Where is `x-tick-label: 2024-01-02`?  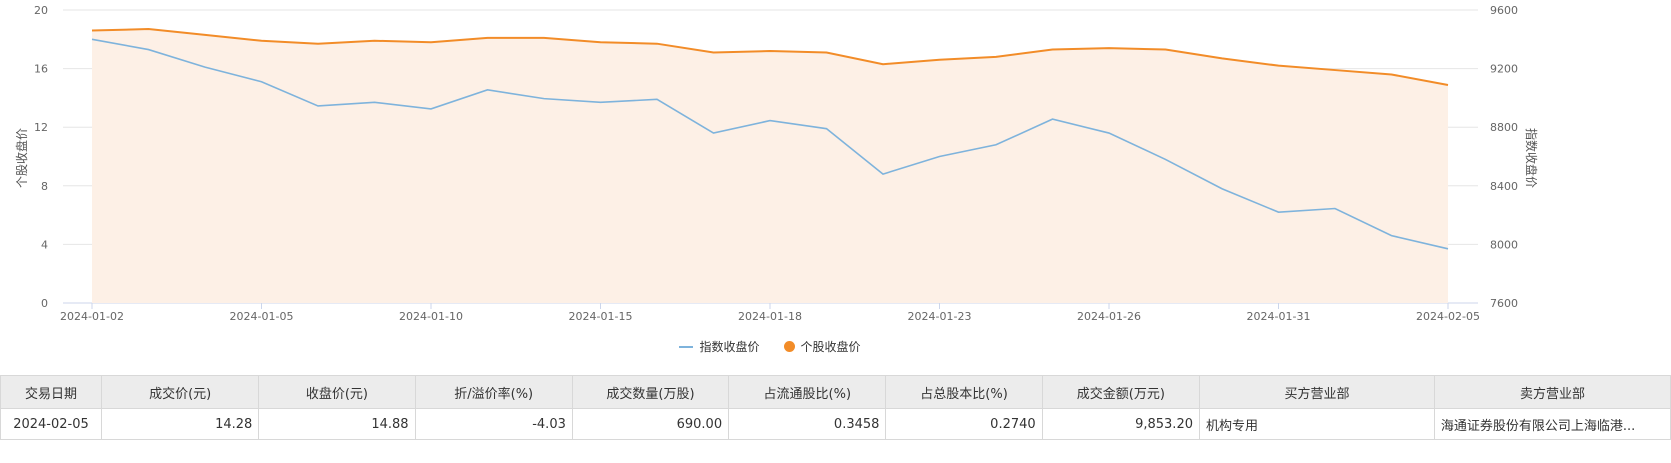
x-tick-label: 2024-01-02 is located at coordinates (92, 316).